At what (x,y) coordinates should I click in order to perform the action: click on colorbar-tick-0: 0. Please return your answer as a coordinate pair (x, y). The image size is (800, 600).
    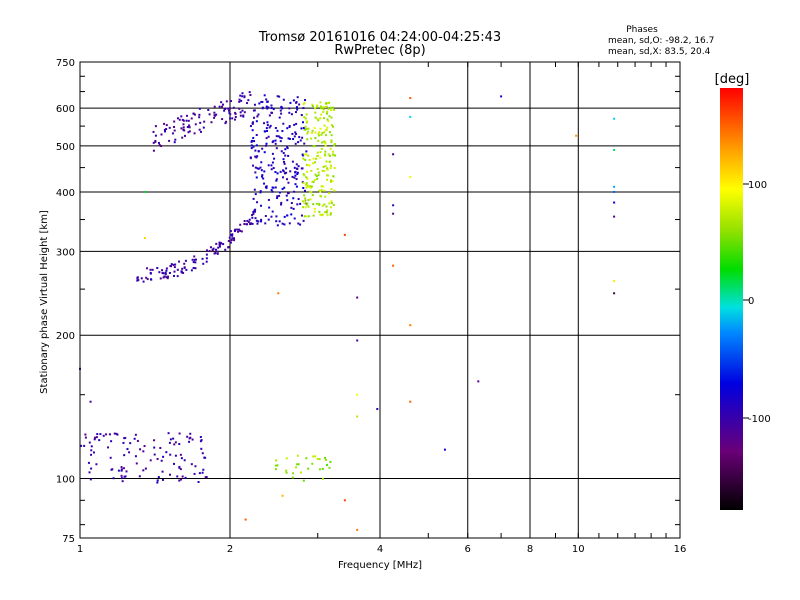
    Looking at the image, I should click on (751, 301).